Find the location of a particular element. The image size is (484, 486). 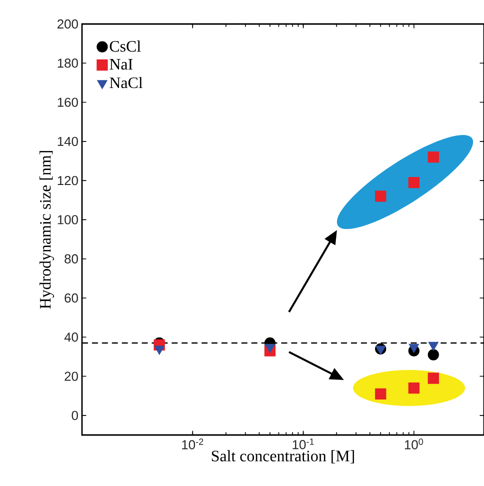

legend-label: CsCl is located at coordinates (125, 46).